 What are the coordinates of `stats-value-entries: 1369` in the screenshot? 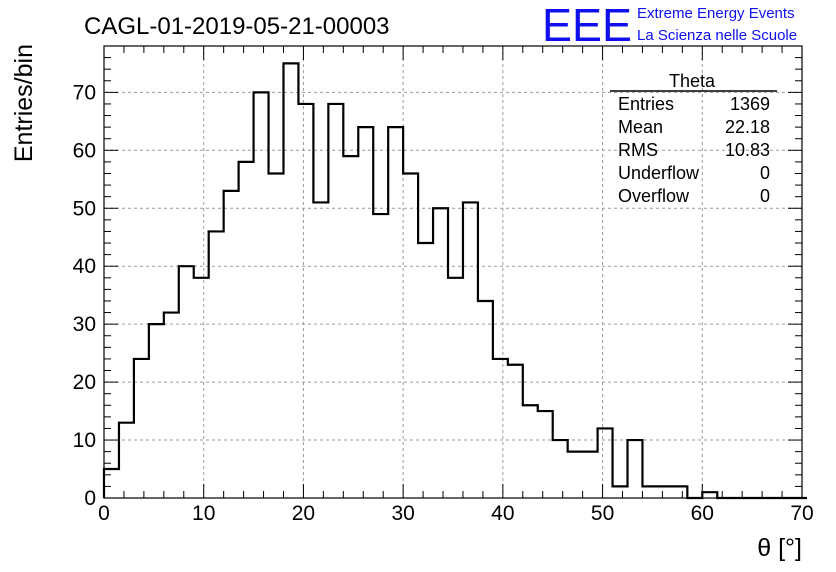 It's located at (750, 104).